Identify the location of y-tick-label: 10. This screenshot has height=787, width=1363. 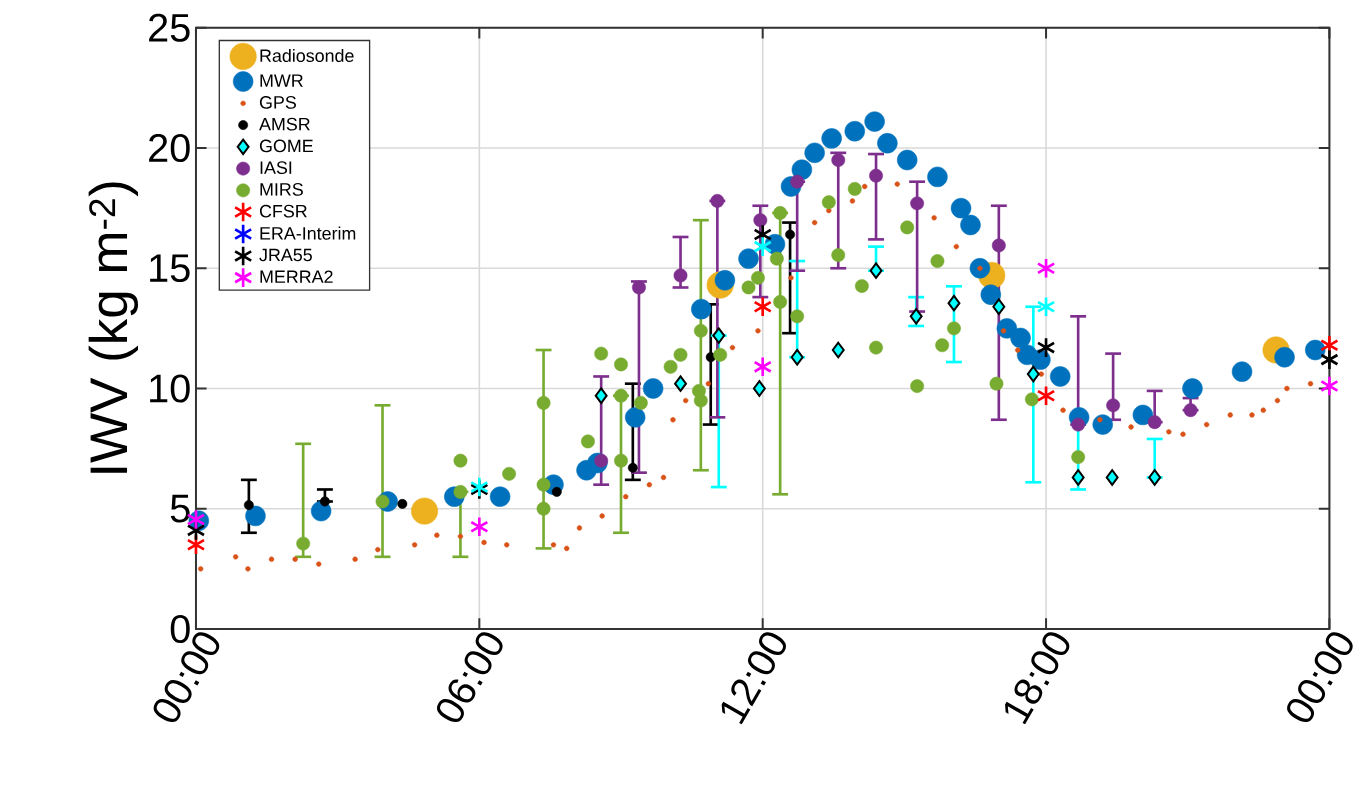
(170, 388).